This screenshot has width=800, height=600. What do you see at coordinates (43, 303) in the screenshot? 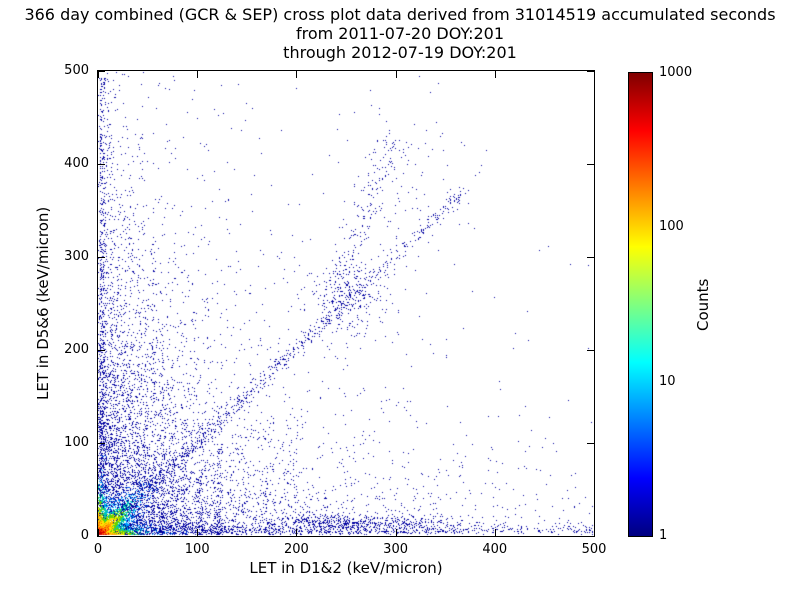
I see `y-axis-label: LET in D5&6 (keV/micron)` at bounding box center [43, 303].